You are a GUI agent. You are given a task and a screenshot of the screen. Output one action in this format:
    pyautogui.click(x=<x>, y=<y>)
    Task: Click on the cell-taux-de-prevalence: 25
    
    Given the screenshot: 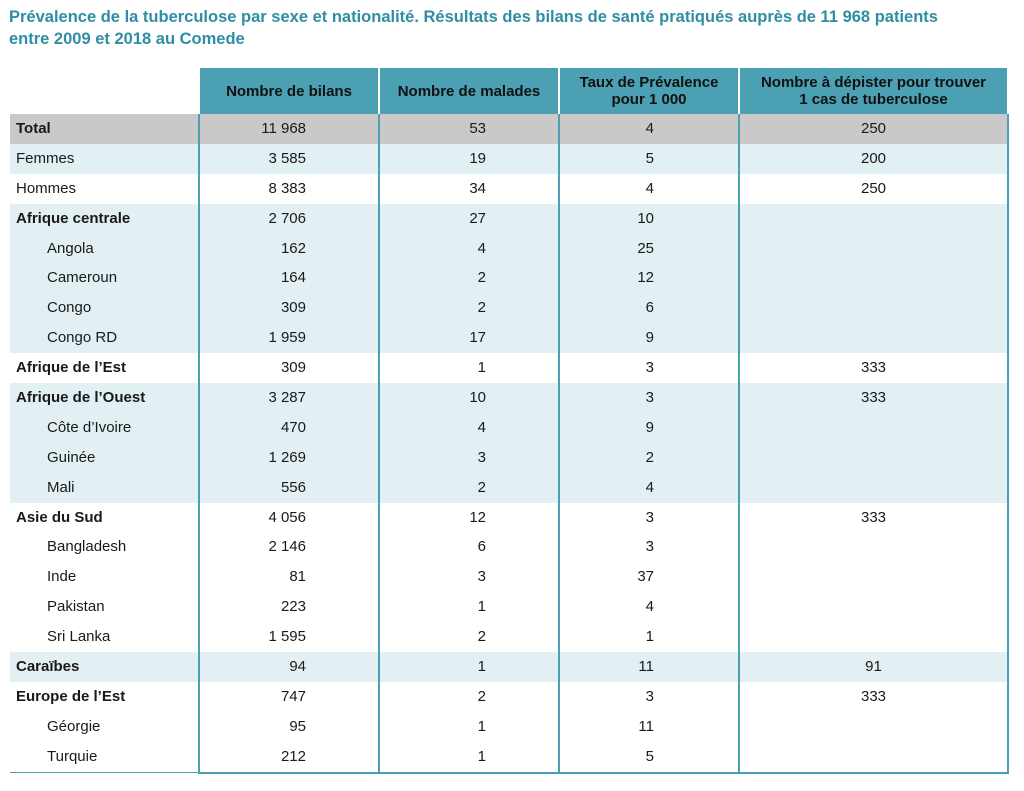 What is the action you would take?
    pyautogui.click(x=648, y=248)
    